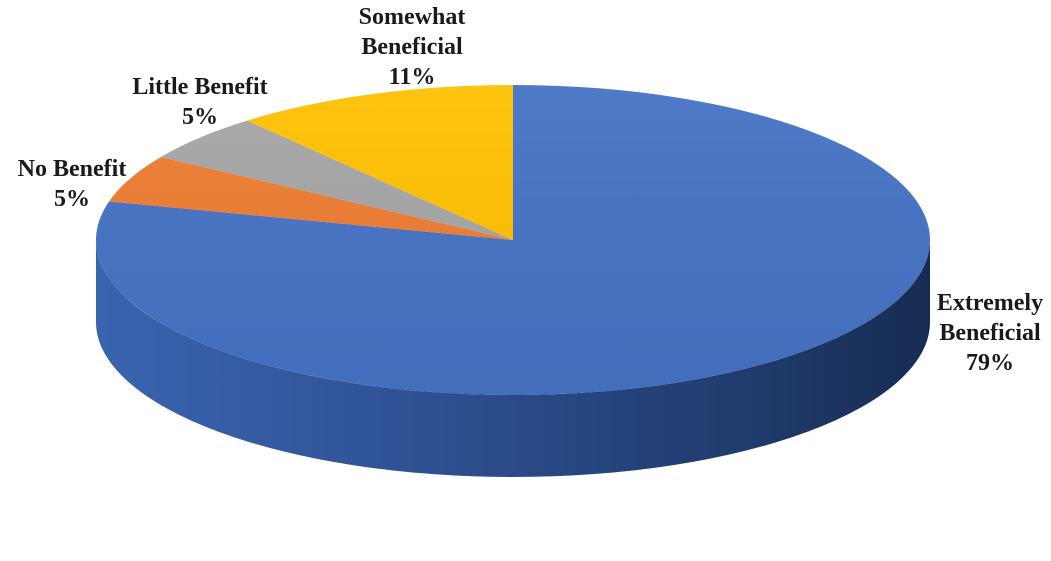  Describe the element at coordinates (72, 184) in the screenshot. I see `data-label-no-benefit: No Benefit 5%` at that location.